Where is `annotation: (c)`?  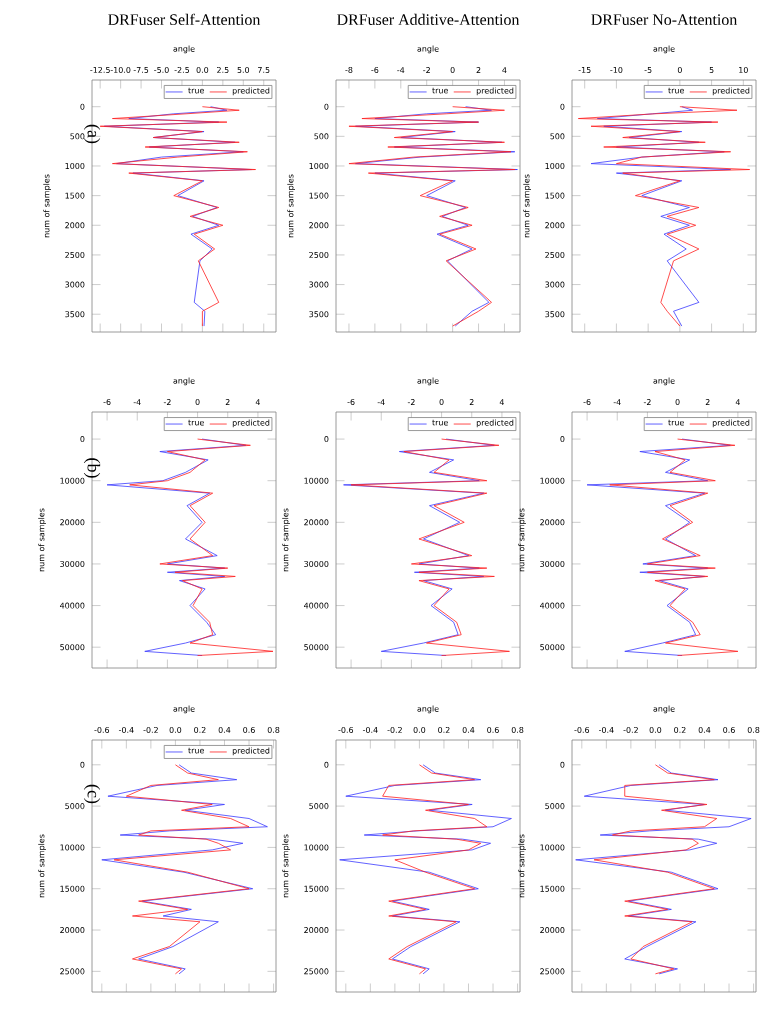 annotation: (c) is located at coordinates (92, 794).